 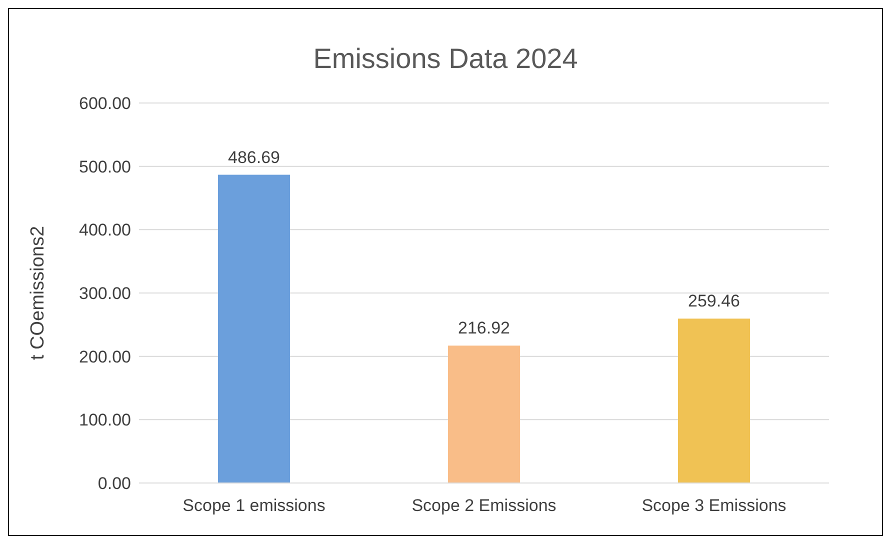 What do you see at coordinates (105, 166) in the screenshot?
I see `y-tick-label: 500.00` at bounding box center [105, 166].